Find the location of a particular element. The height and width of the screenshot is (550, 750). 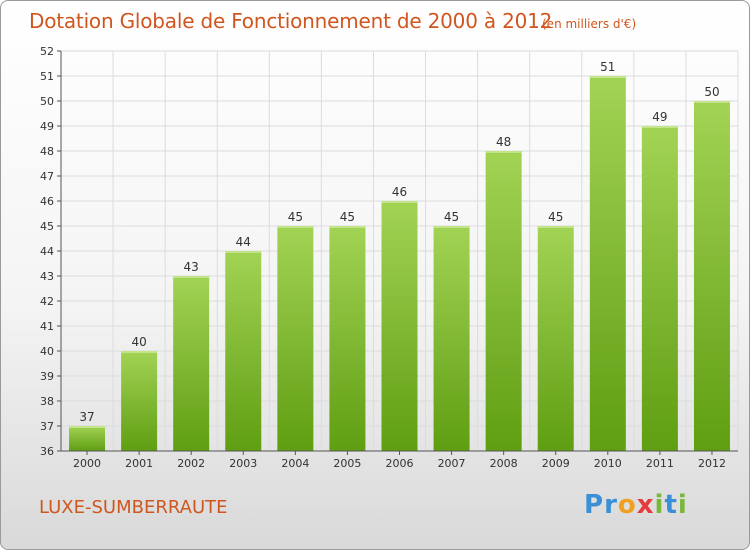

y-tick-label: 39 is located at coordinates (47, 376).